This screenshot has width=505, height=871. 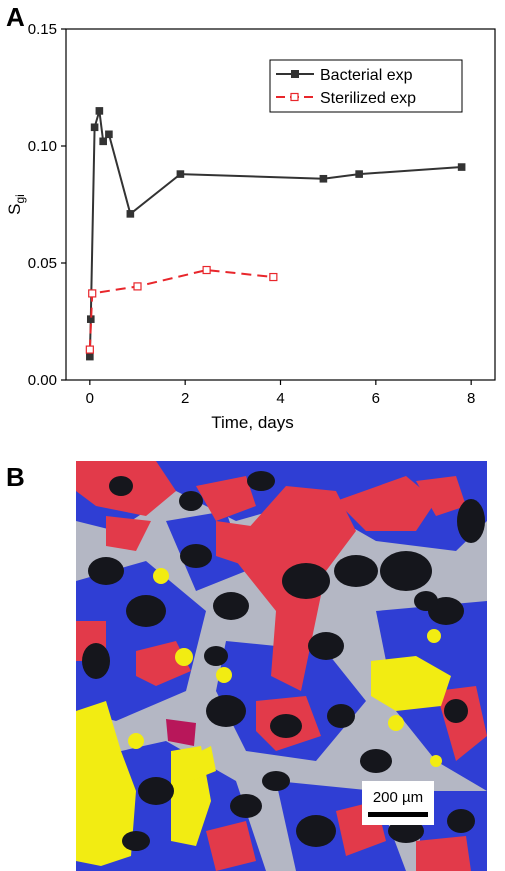 I want to click on panel-a-label: A, so click(x=15, y=17).